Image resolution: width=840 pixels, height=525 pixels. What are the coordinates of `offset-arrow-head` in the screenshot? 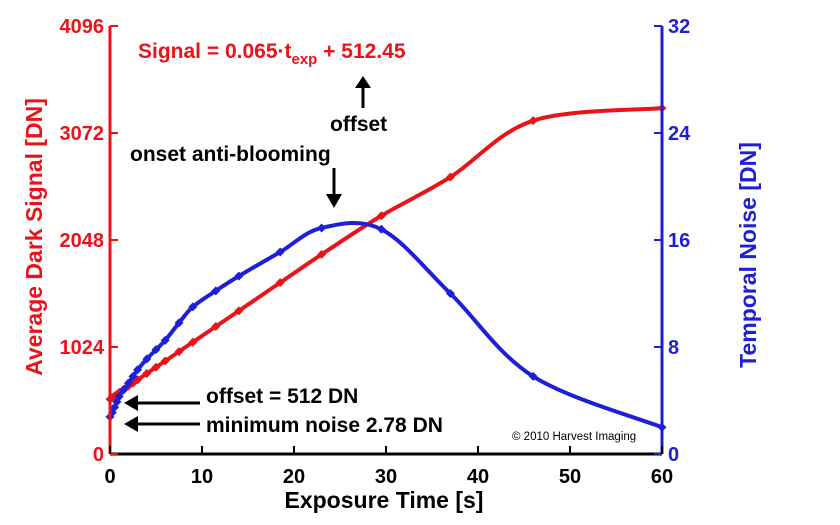 It's located at (363, 82).